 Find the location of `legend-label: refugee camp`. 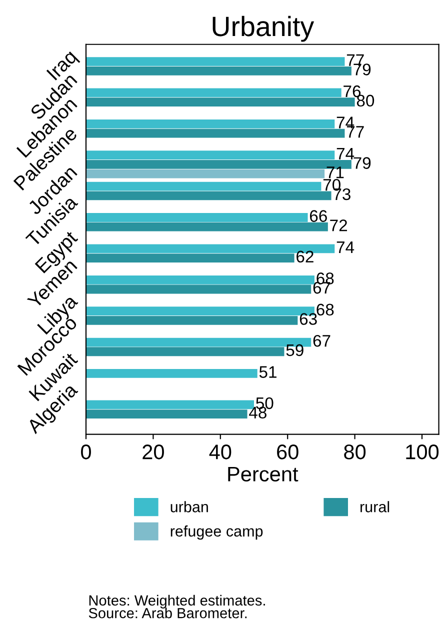

legend-label: refugee camp is located at coordinates (216, 532).